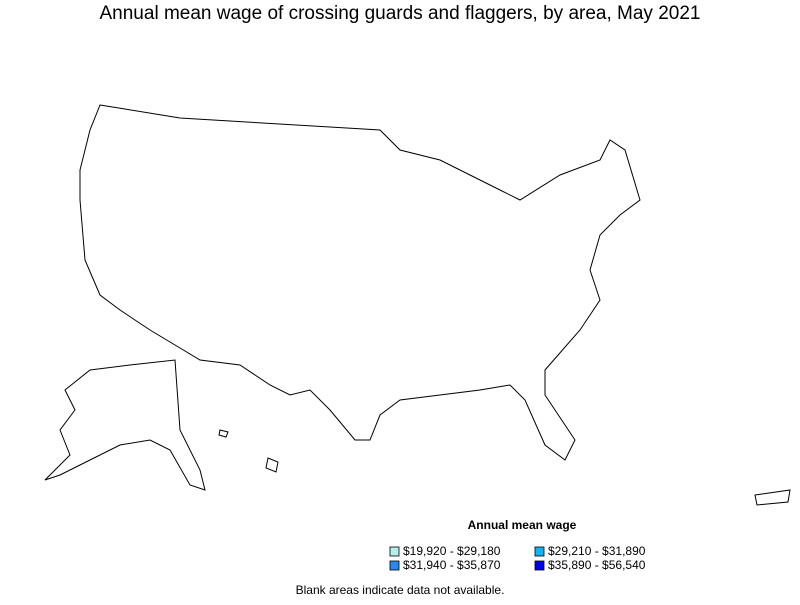 The height and width of the screenshot is (605, 800). What do you see at coordinates (452, 565) in the screenshot?
I see `legend-label: $31,940 - $35,870` at bounding box center [452, 565].